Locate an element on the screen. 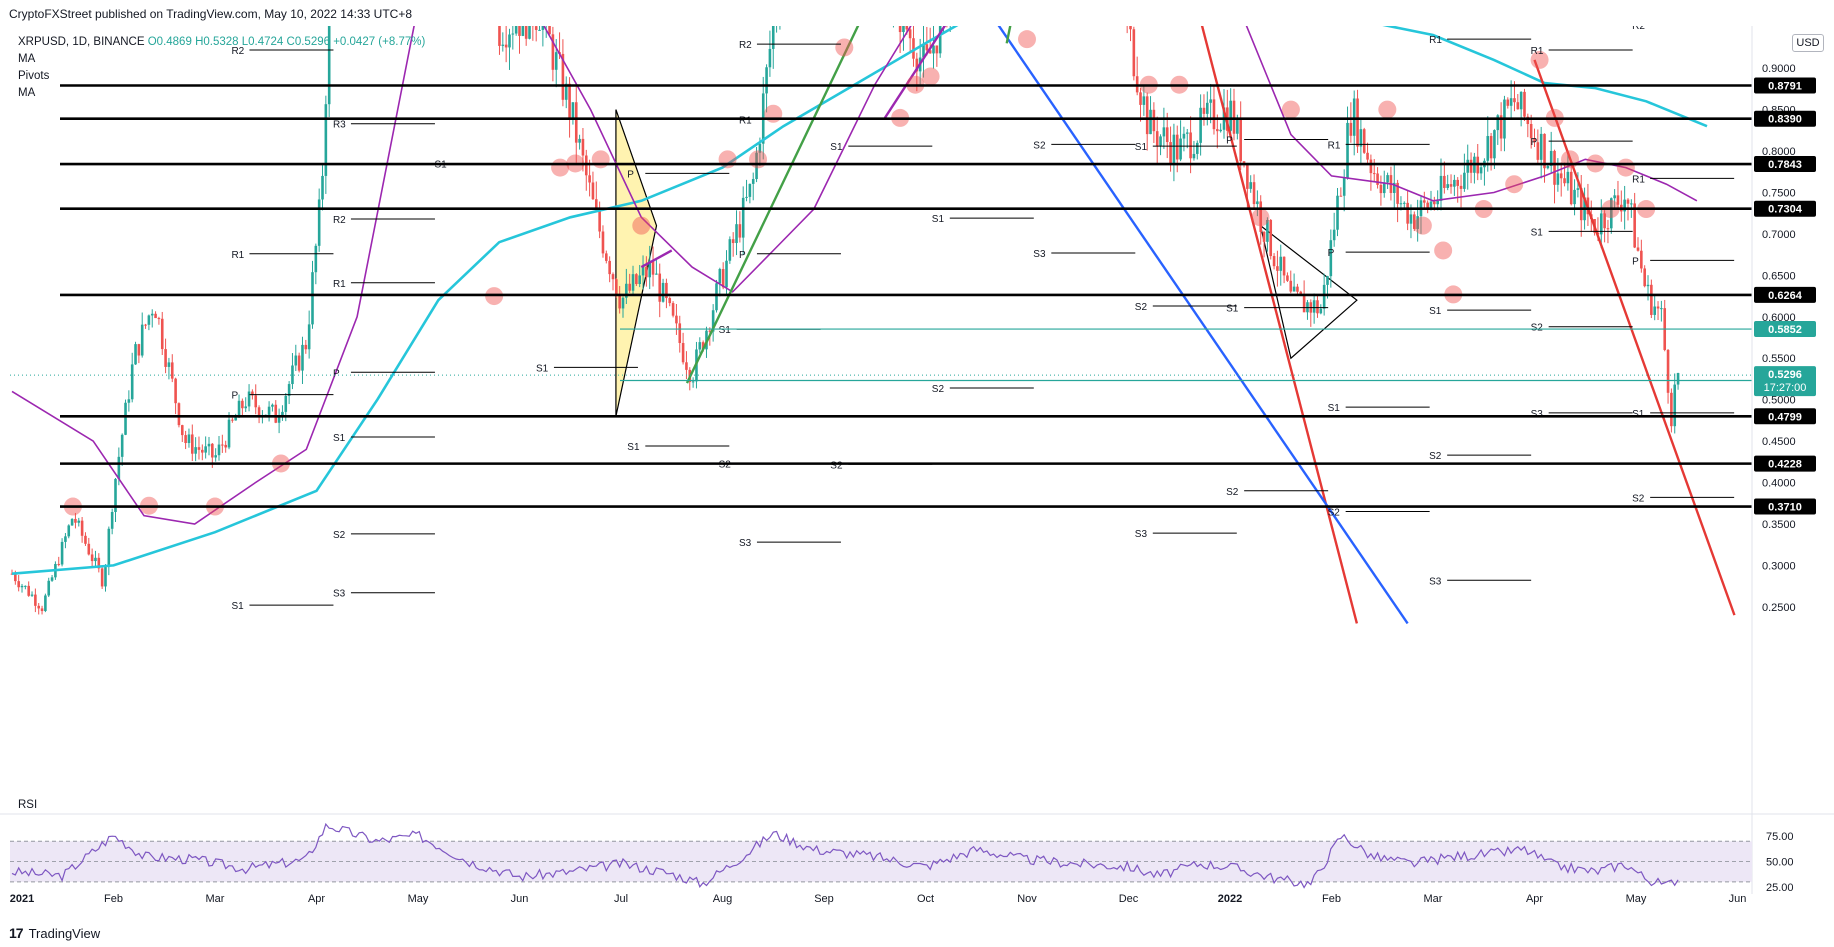 Image resolution: width=1834 pixels, height=947 pixels. y-tick-label: 0.5500 is located at coordinates (1779, 359).